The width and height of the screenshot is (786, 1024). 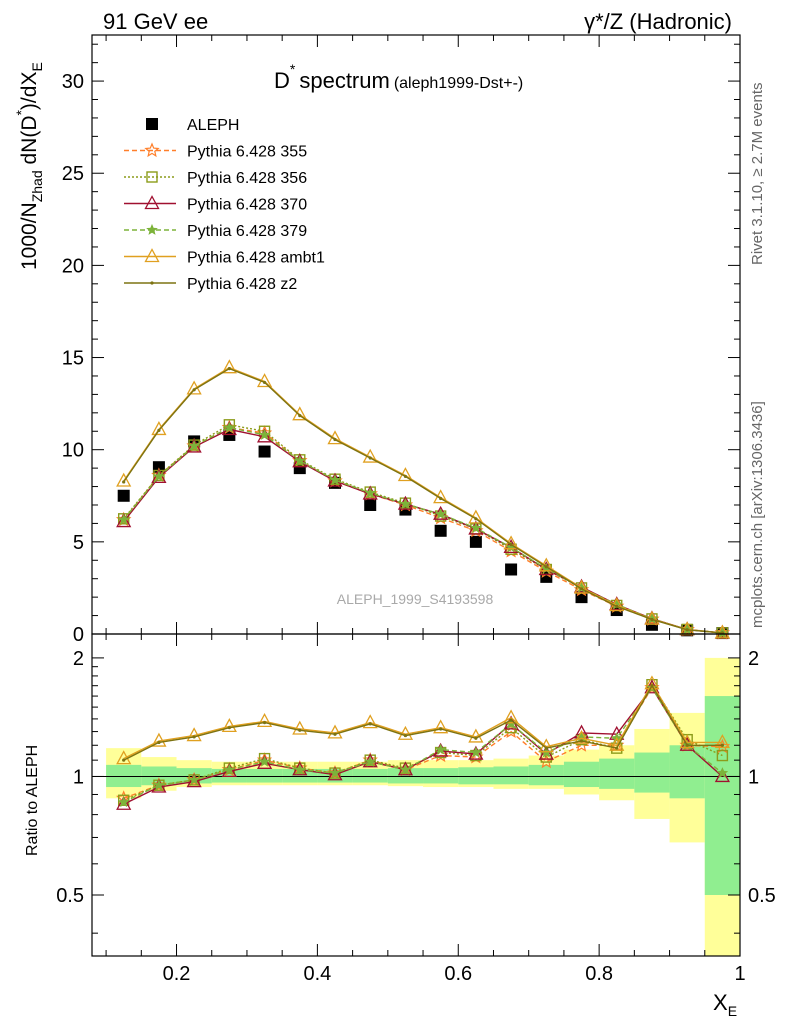 What do you see at coordinates (78, 543) in the screenshot?
I see `main-y-tick-label: 5` at bounding box center [78, 543].